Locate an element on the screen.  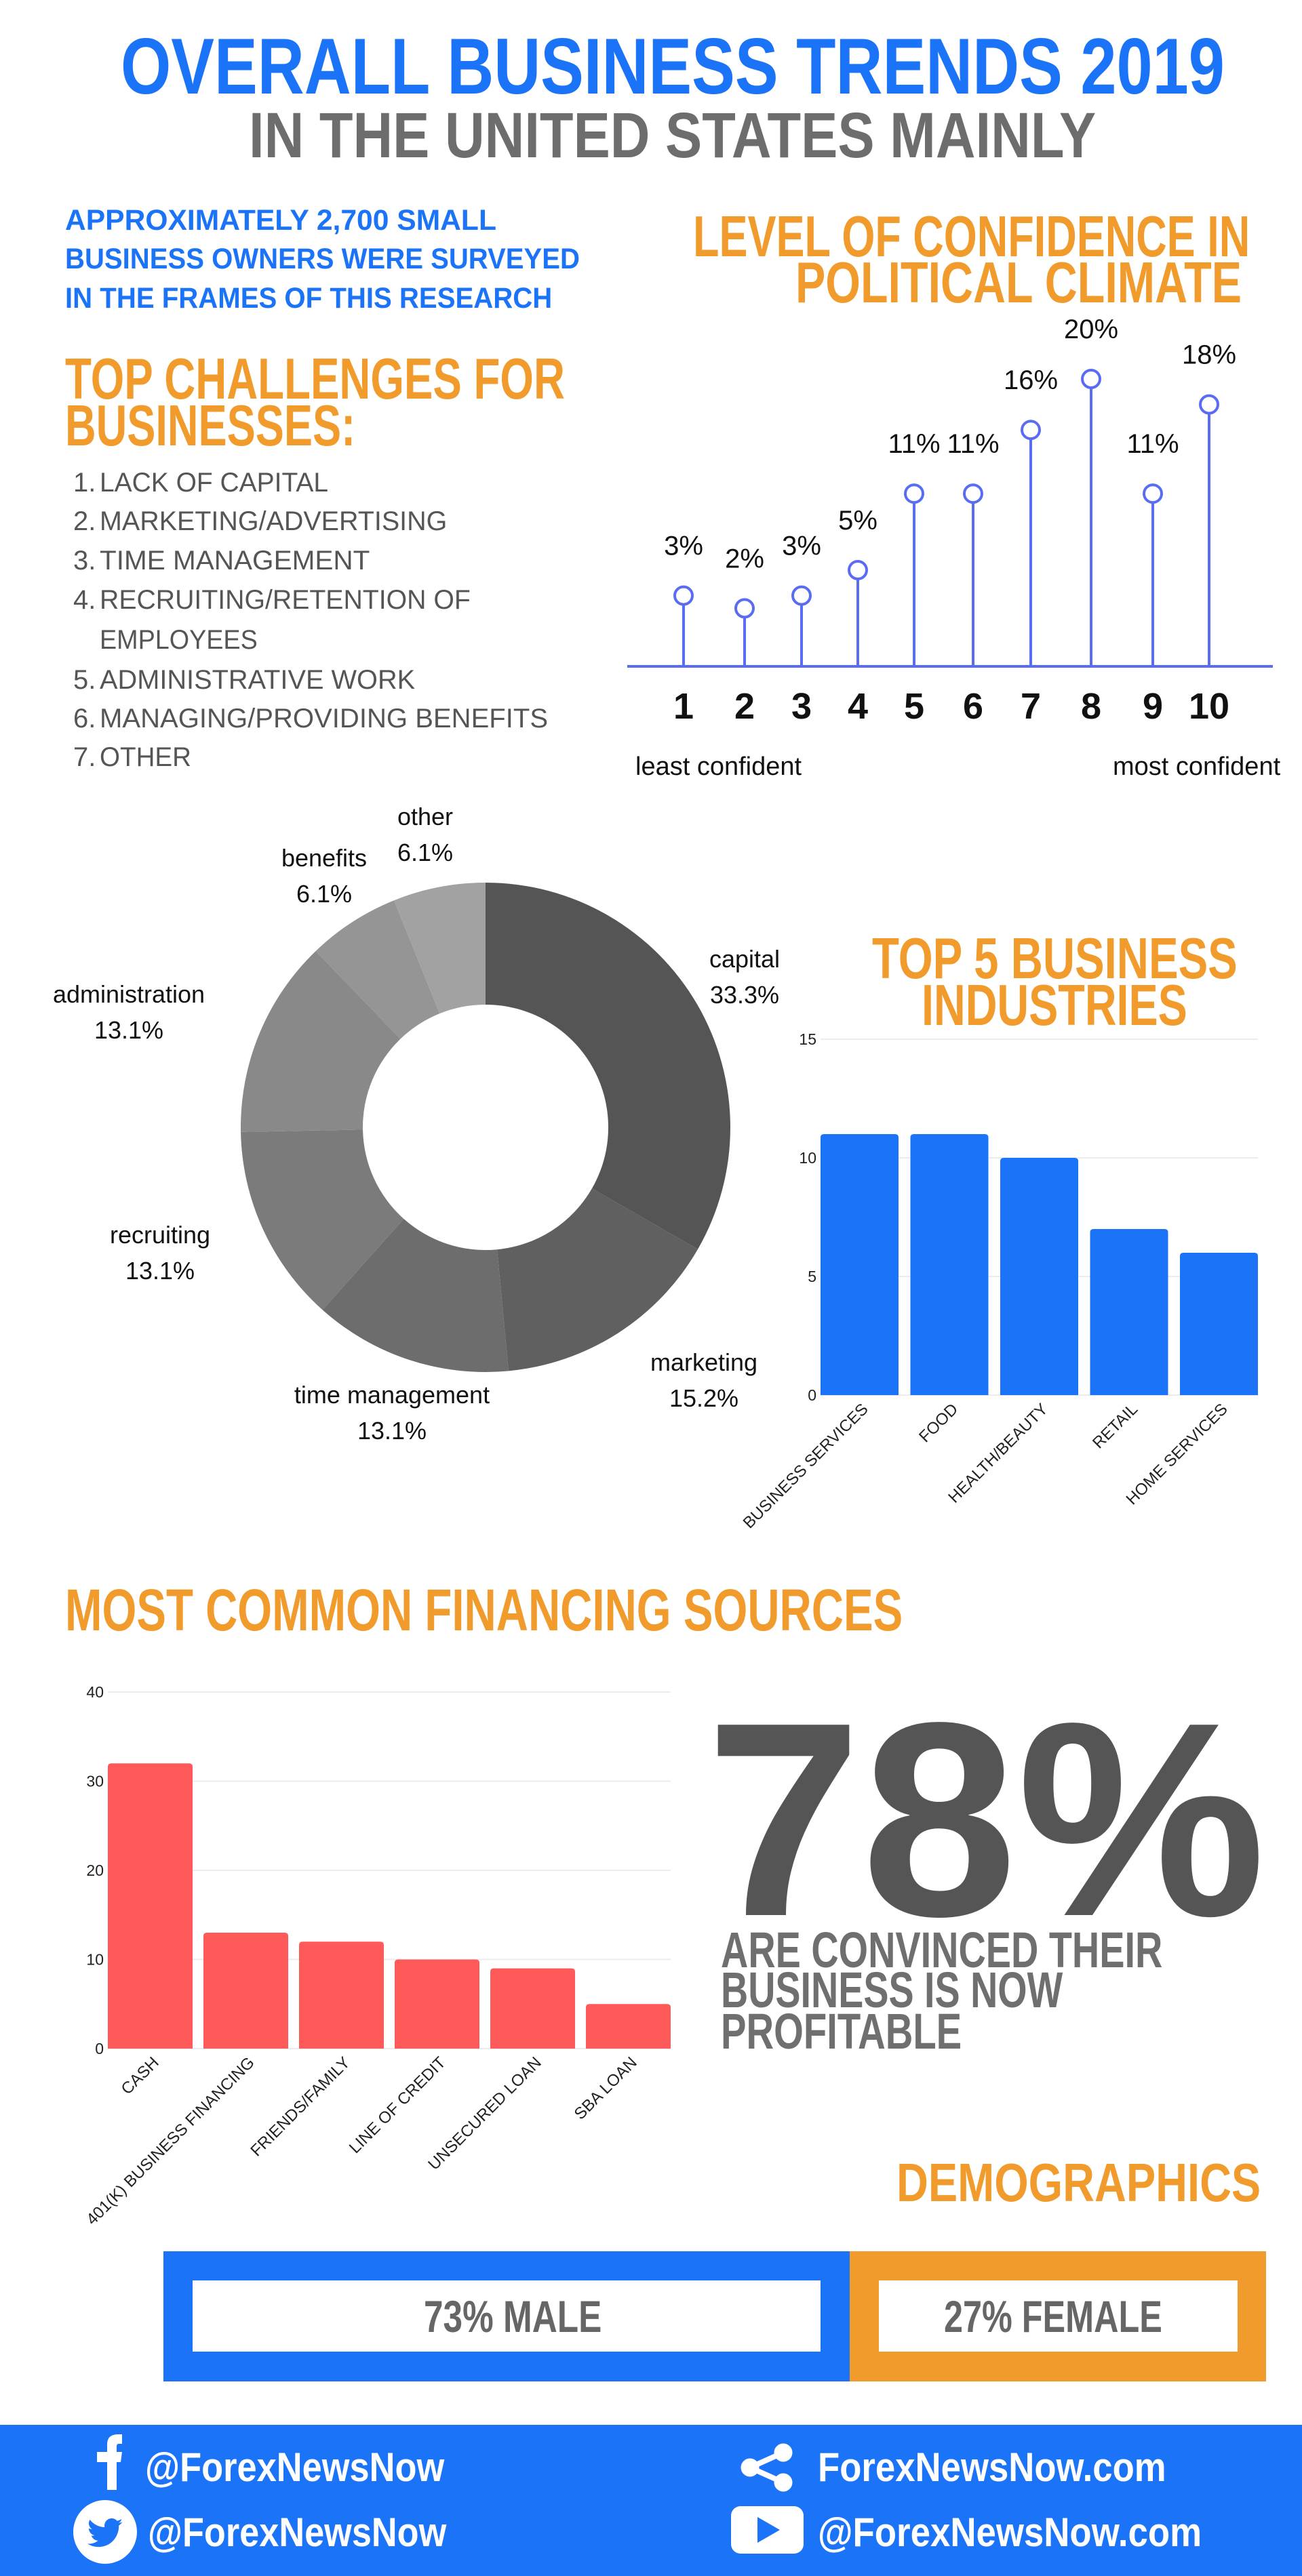
challenges-heading: TOP CHALLENGES FOR is located at coordinates (315, 379).